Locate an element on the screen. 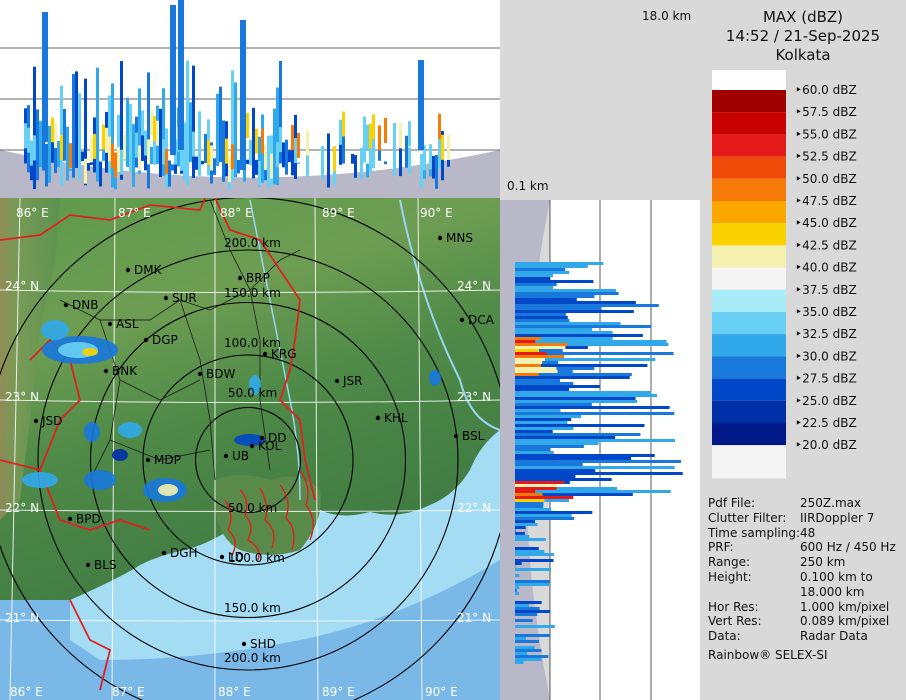 This screenshot has height=700, width=906. legend-swatch is located at coordinates (749, 367).